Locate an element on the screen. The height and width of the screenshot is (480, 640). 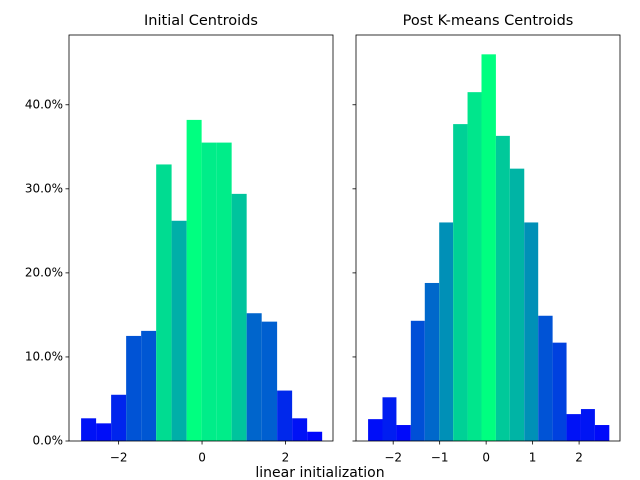
figure-x-label: linear initialization is located at coordinates (319, 472).